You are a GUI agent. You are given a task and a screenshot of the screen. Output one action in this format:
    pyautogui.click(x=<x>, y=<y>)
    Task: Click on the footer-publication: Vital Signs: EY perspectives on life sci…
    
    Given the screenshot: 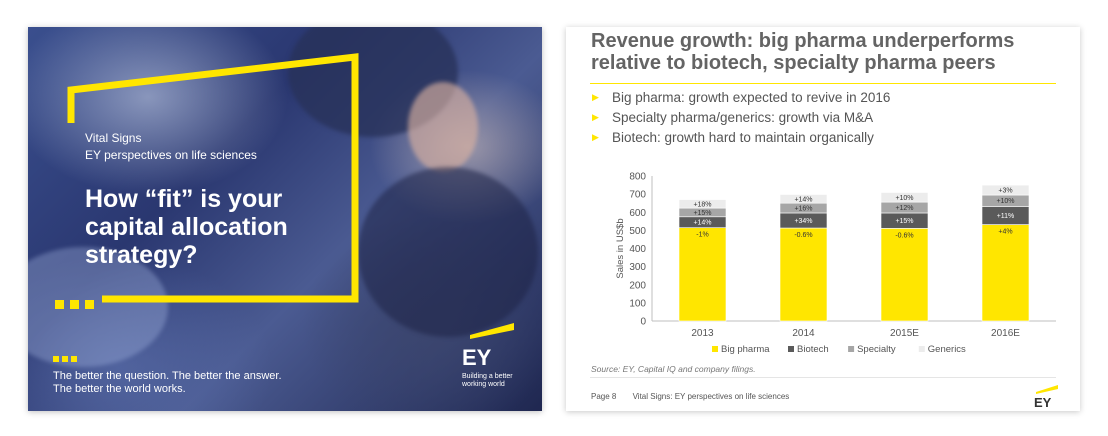 What is the action you would take?
    pyautogui.click(x=711, y=396)
    